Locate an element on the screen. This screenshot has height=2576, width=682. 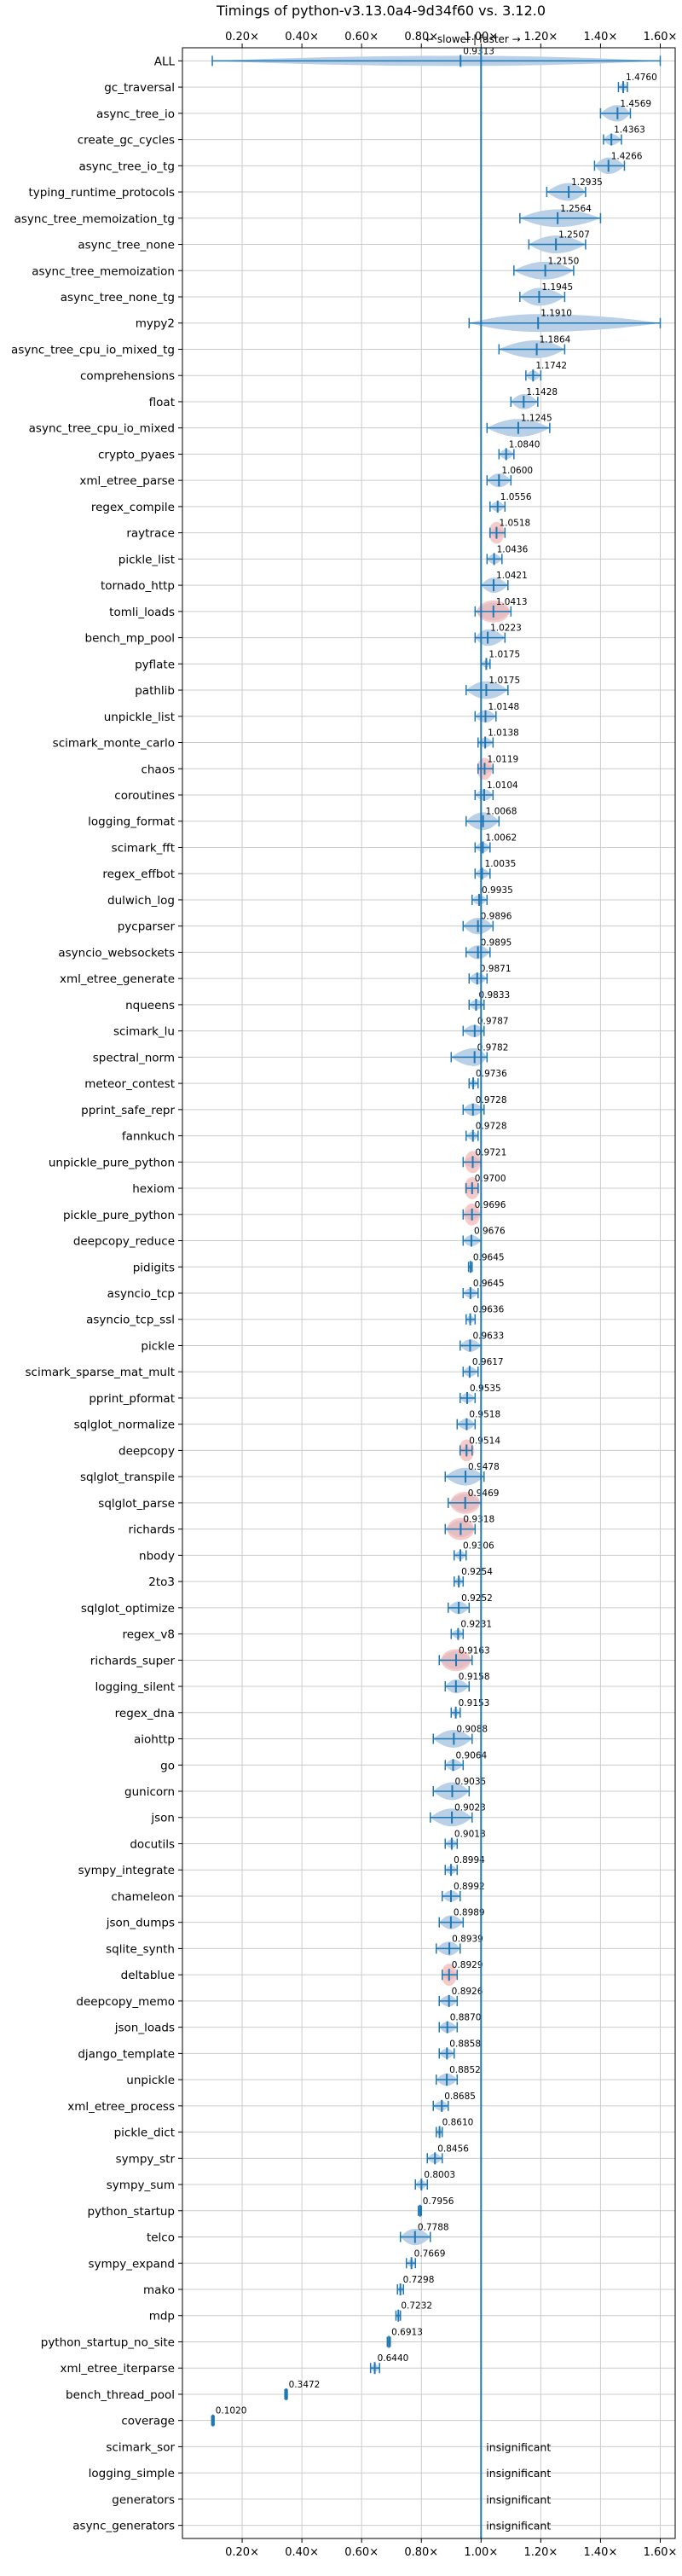
benchmark-row: 1.0035 is located at coordinates (495, 869).